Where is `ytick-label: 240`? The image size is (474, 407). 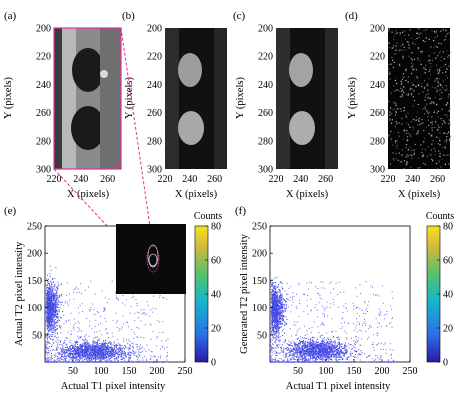 ytick-label: 240 is located at coordinates (377, 85).